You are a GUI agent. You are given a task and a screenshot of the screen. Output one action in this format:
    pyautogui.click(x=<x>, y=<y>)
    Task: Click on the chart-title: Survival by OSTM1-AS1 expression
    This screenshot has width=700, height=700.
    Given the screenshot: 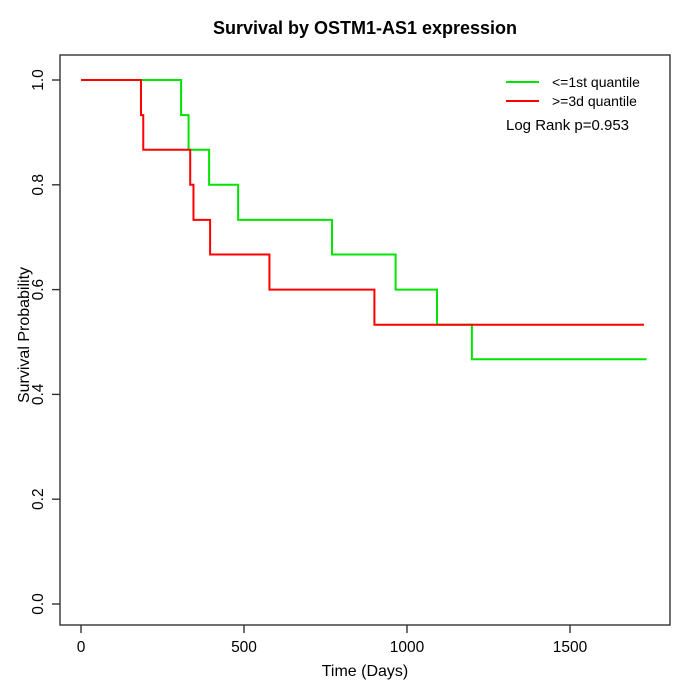 What is the action you would take?
    pyautogui.click(x=365, y=28)
    